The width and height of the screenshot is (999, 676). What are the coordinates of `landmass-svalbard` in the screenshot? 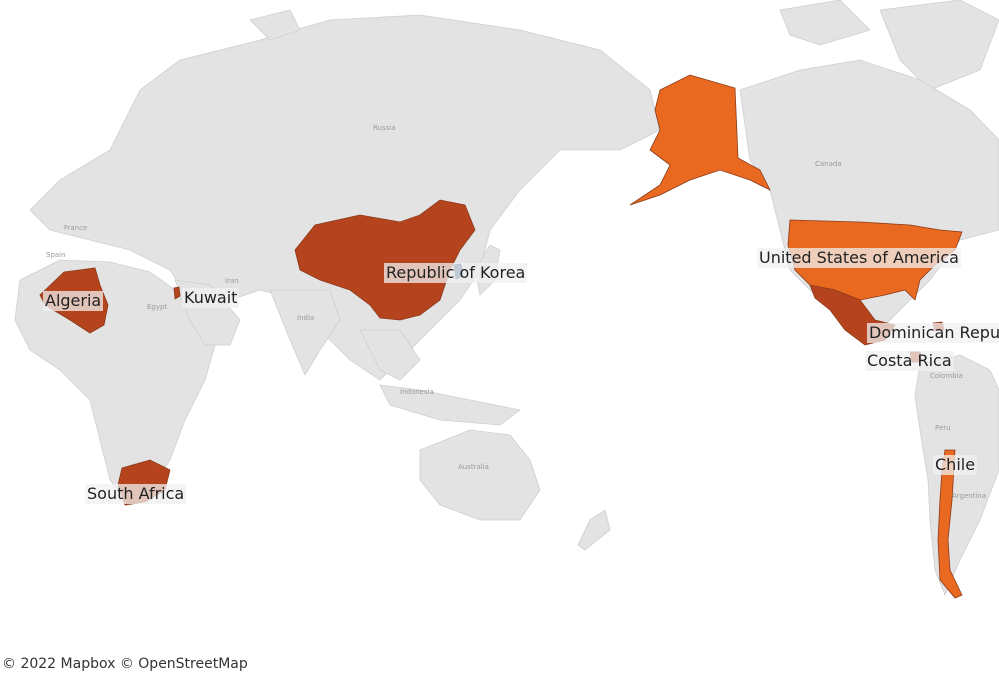 It's located at (275, 25).